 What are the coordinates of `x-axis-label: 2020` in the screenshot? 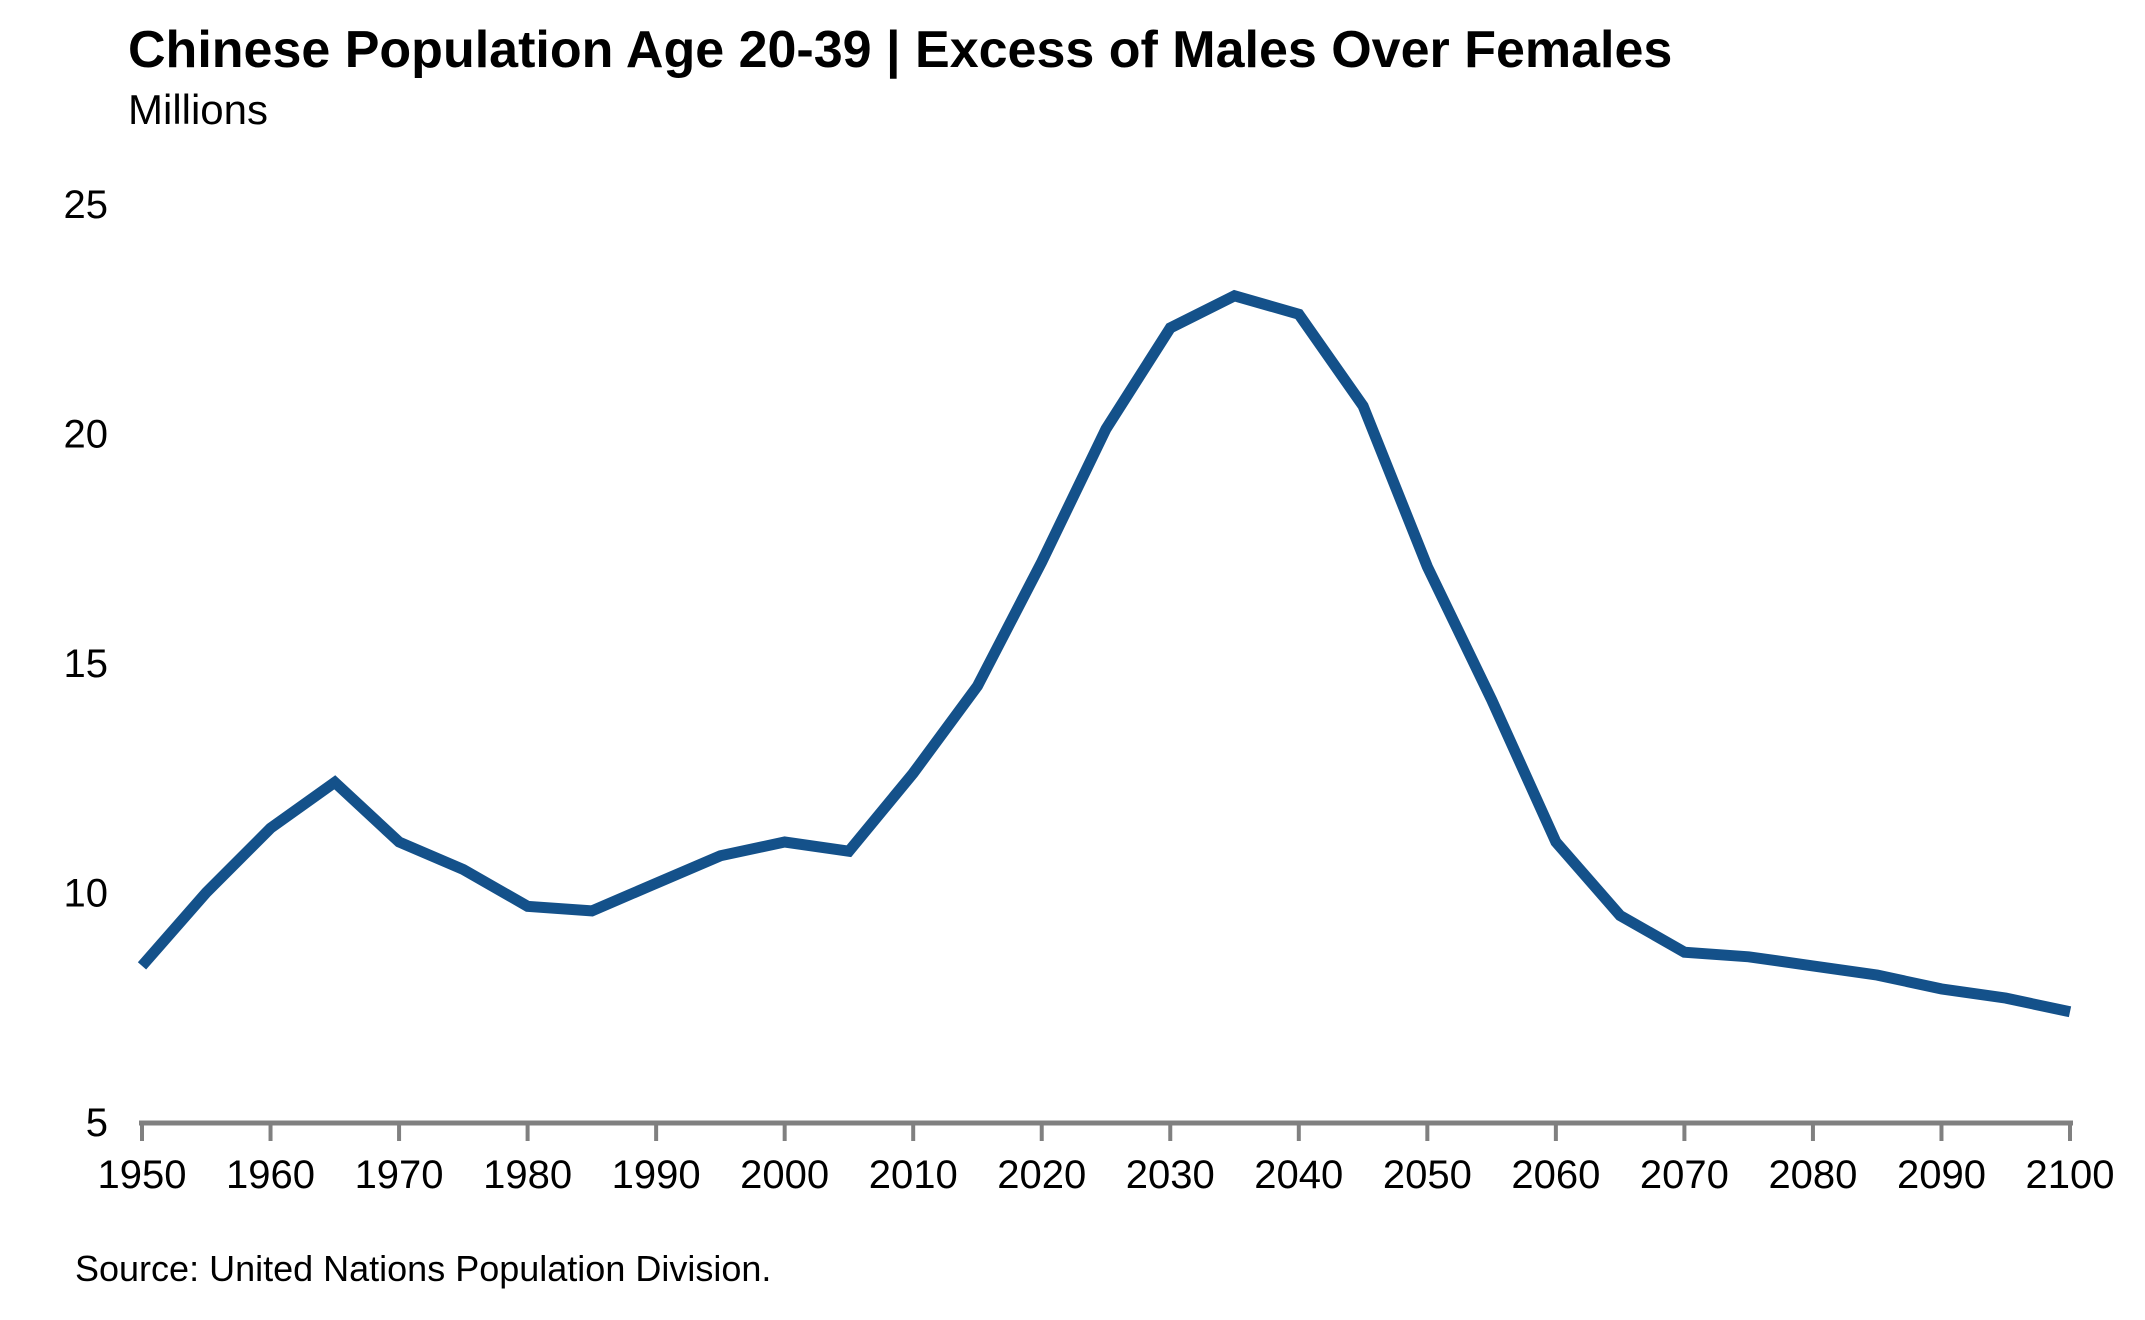 It's located at (1041, 1175).